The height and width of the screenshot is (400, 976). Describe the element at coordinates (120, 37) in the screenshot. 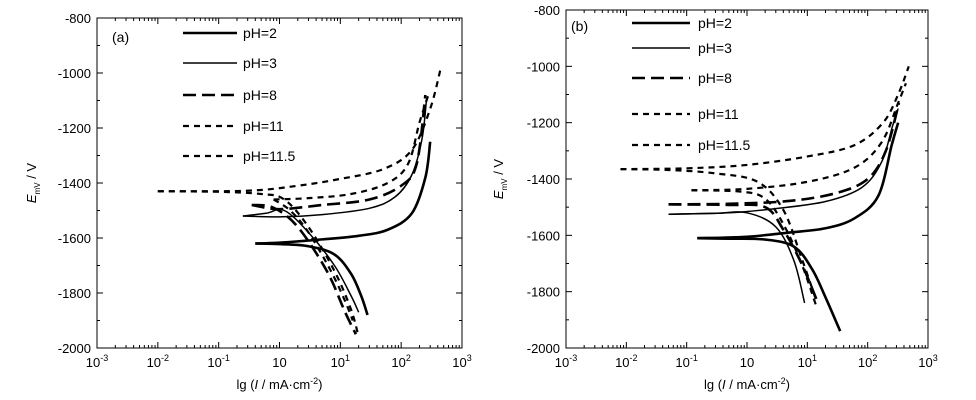

I see `panel-letter: (a)` at that location.